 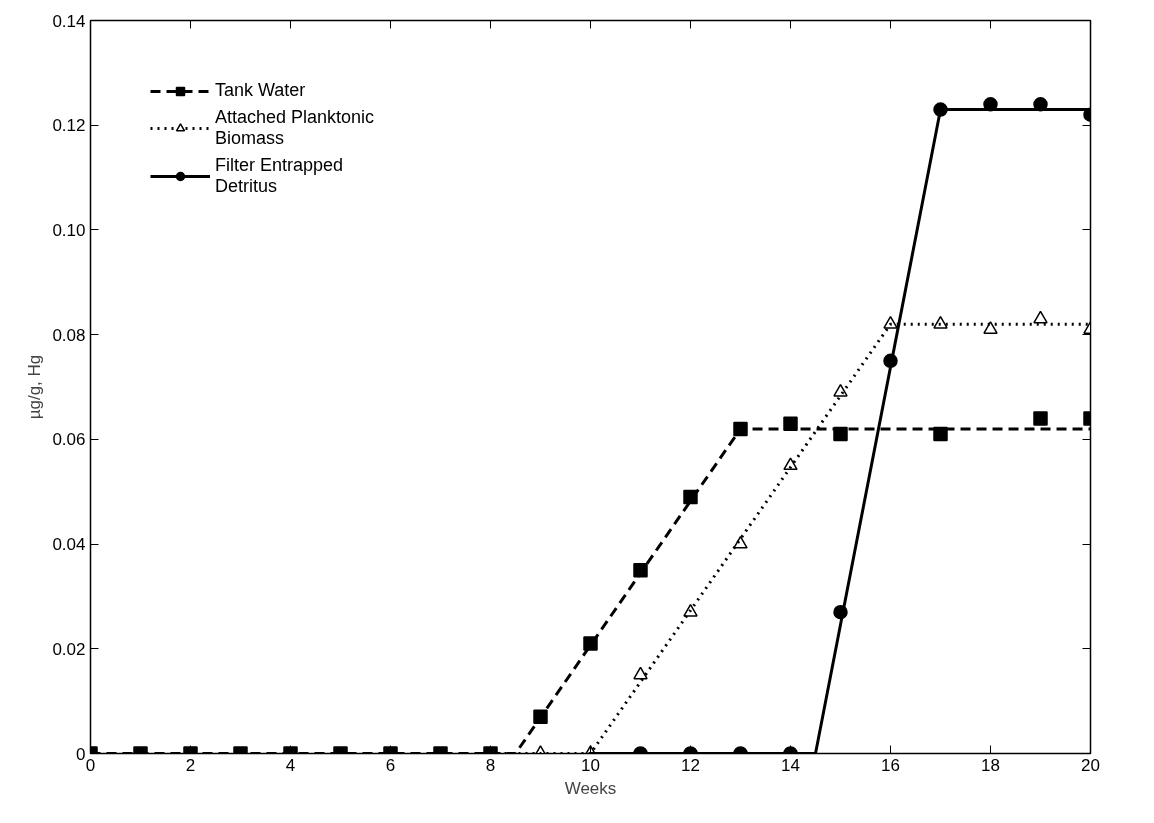 What do you see at coordinates (69, 649) in the screenshot?
I see `y-tick-label: 0.02` at bounding box center [69, 649].